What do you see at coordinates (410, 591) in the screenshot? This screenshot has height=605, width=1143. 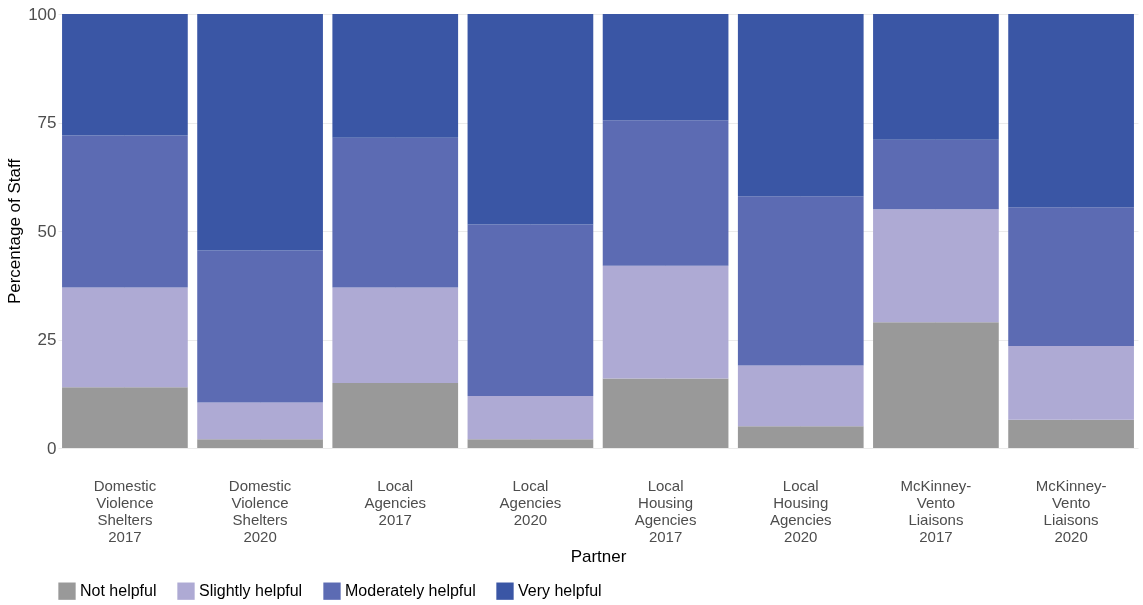 I see `legend-label: Moderately helpful` at bounding box center [410, 591].